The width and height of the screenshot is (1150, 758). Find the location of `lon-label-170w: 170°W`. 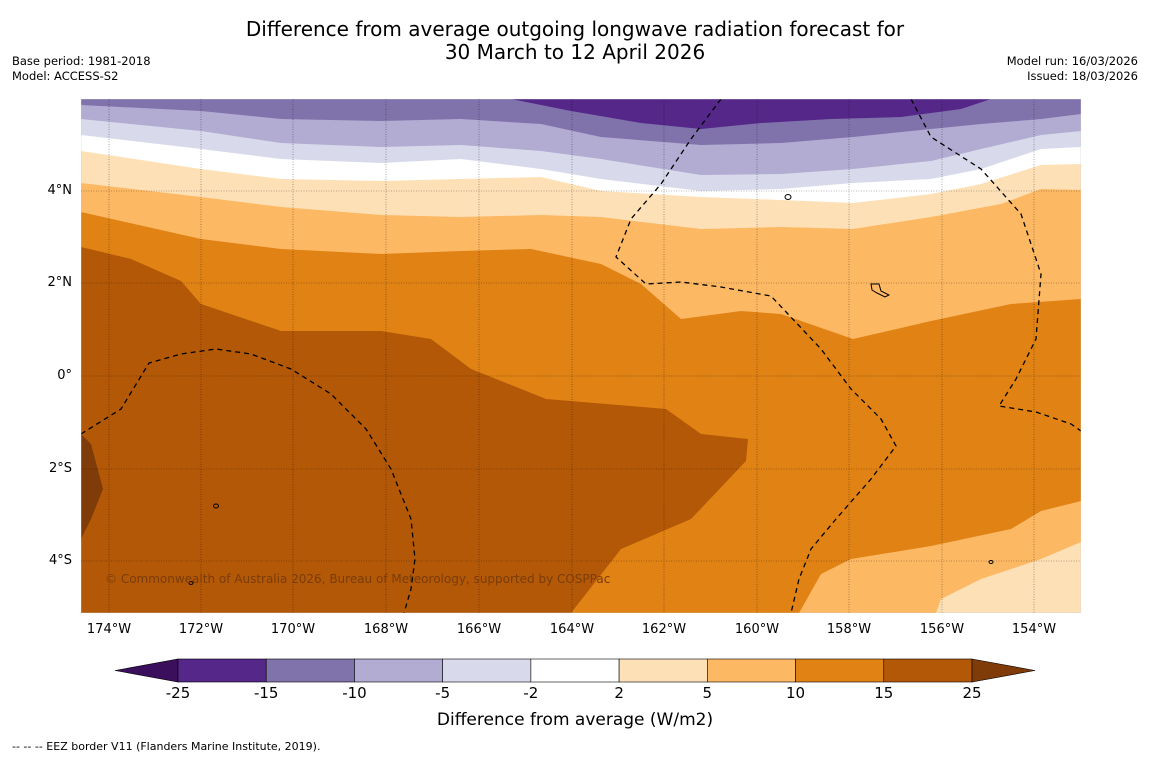

lon-label-170w: 170°W is located at coordinates (293, 629).